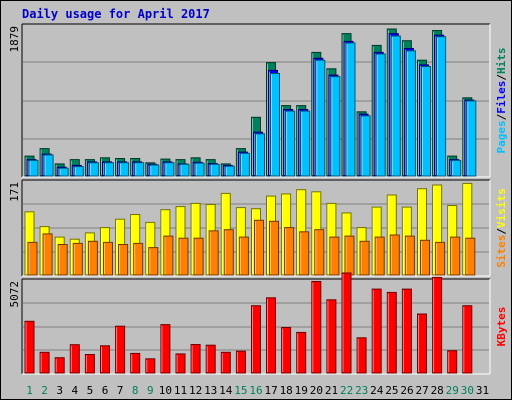  What do you see at coordinates (406, 390) in the screenshot?
I see `x-tick-label-26: 26` at bounding box center [406, 390].